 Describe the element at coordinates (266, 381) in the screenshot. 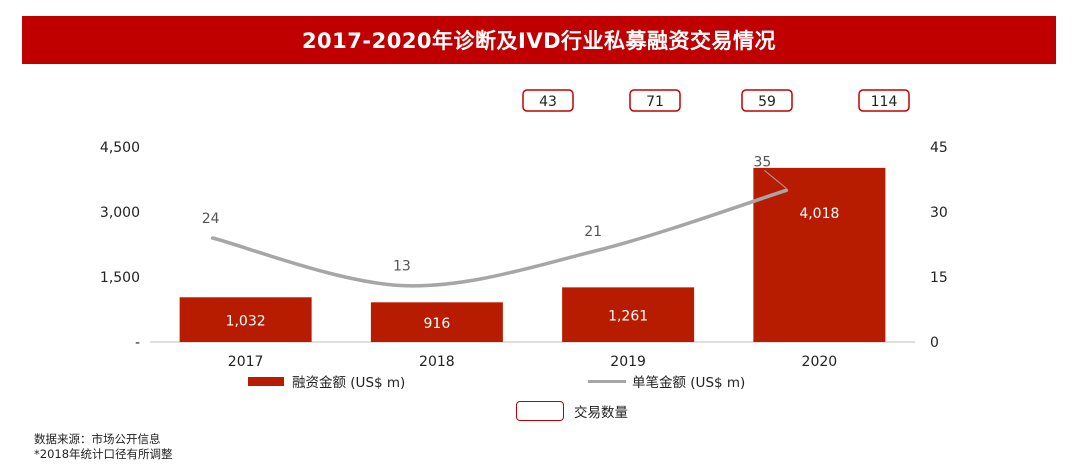

I see `legend-bar-swatch` at that location.